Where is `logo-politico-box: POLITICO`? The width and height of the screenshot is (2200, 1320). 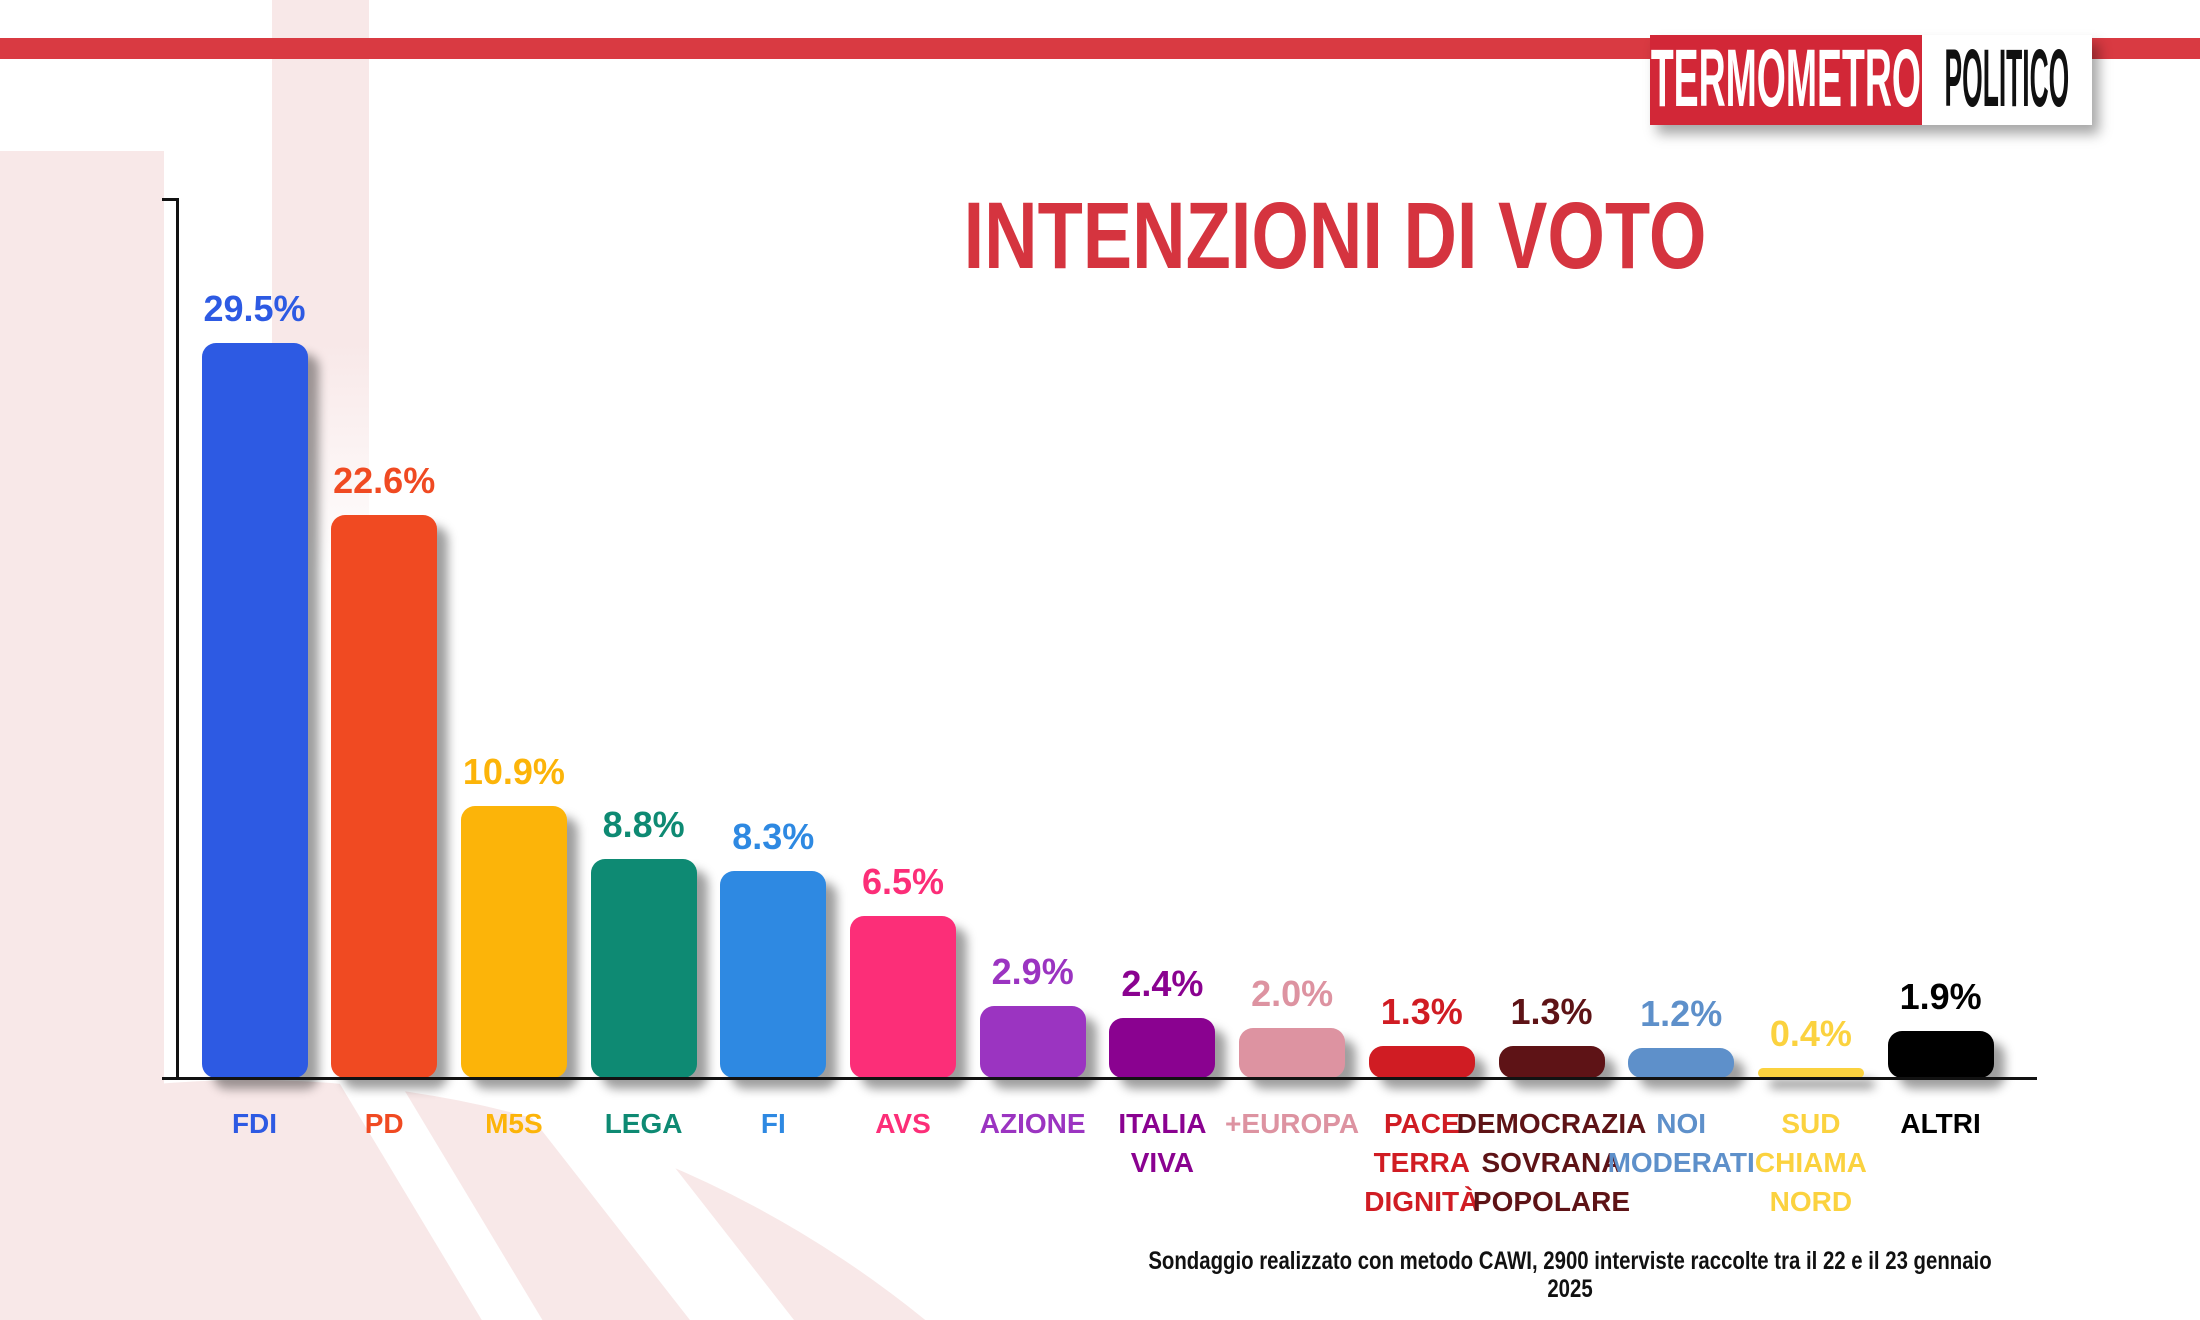 logo-politico-box: POLITICO is located at coordinates (2007, 80).